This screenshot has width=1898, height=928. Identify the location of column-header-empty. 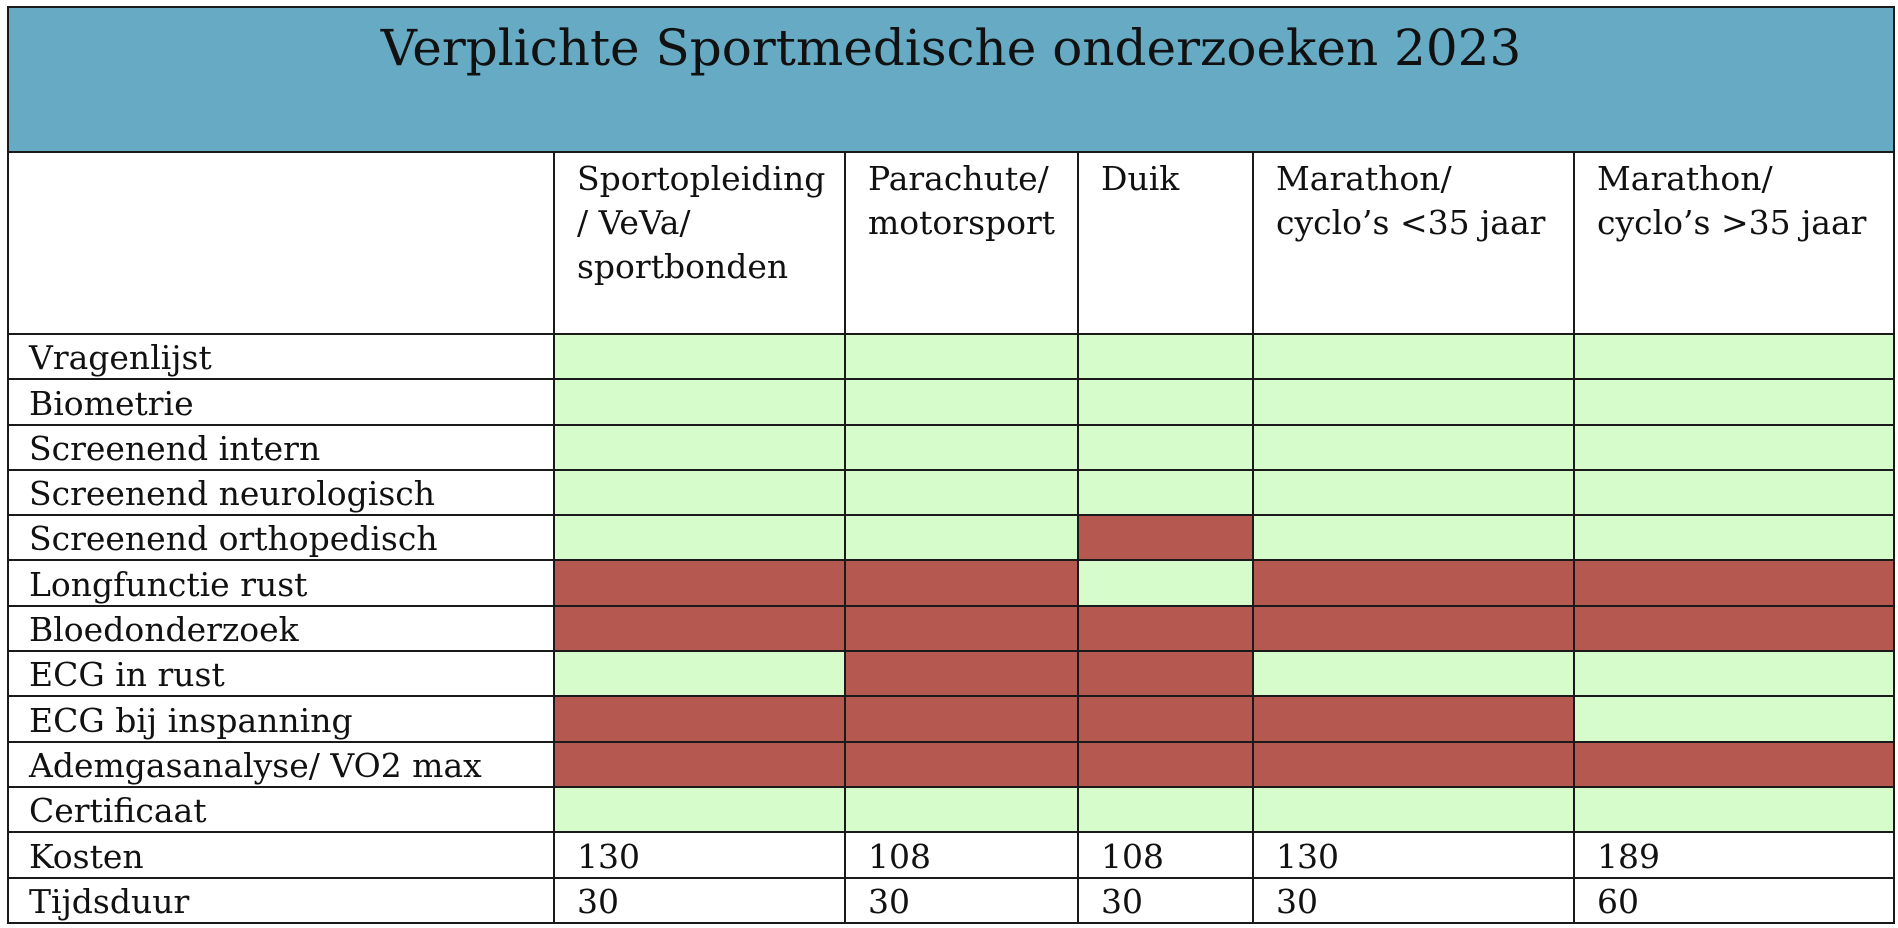
(281, 243).